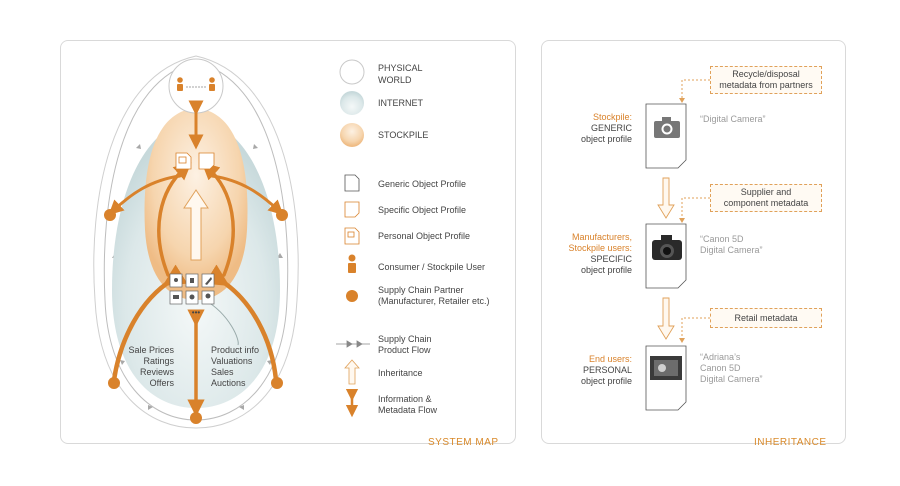 The image size is (900, 486). I want to click on partner-legend-icon, so click(352, 296).